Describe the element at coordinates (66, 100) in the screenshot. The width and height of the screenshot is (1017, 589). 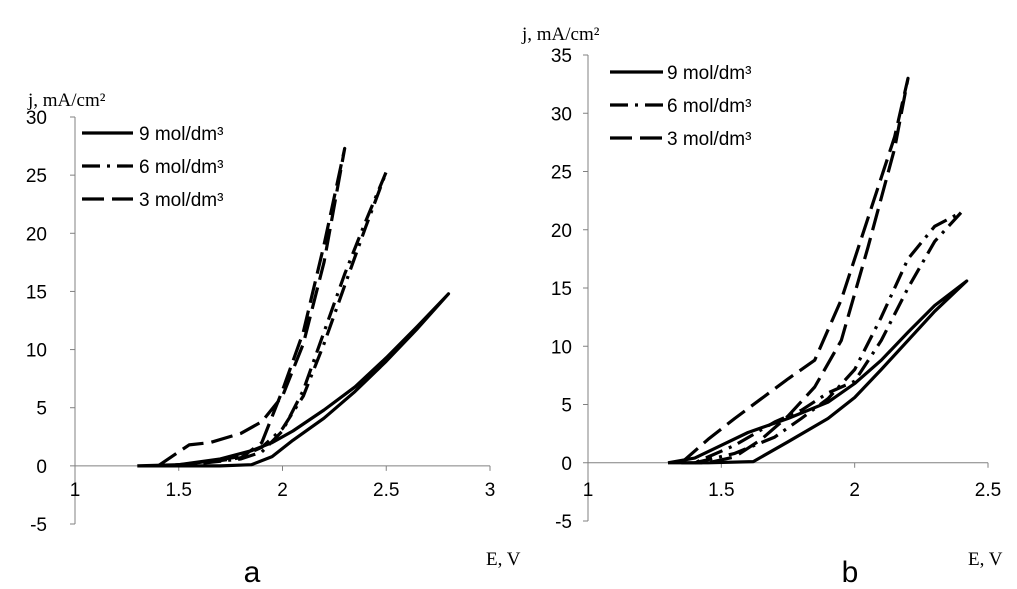
I see `y-axis-title-a: j, mA/cm²` at that location.